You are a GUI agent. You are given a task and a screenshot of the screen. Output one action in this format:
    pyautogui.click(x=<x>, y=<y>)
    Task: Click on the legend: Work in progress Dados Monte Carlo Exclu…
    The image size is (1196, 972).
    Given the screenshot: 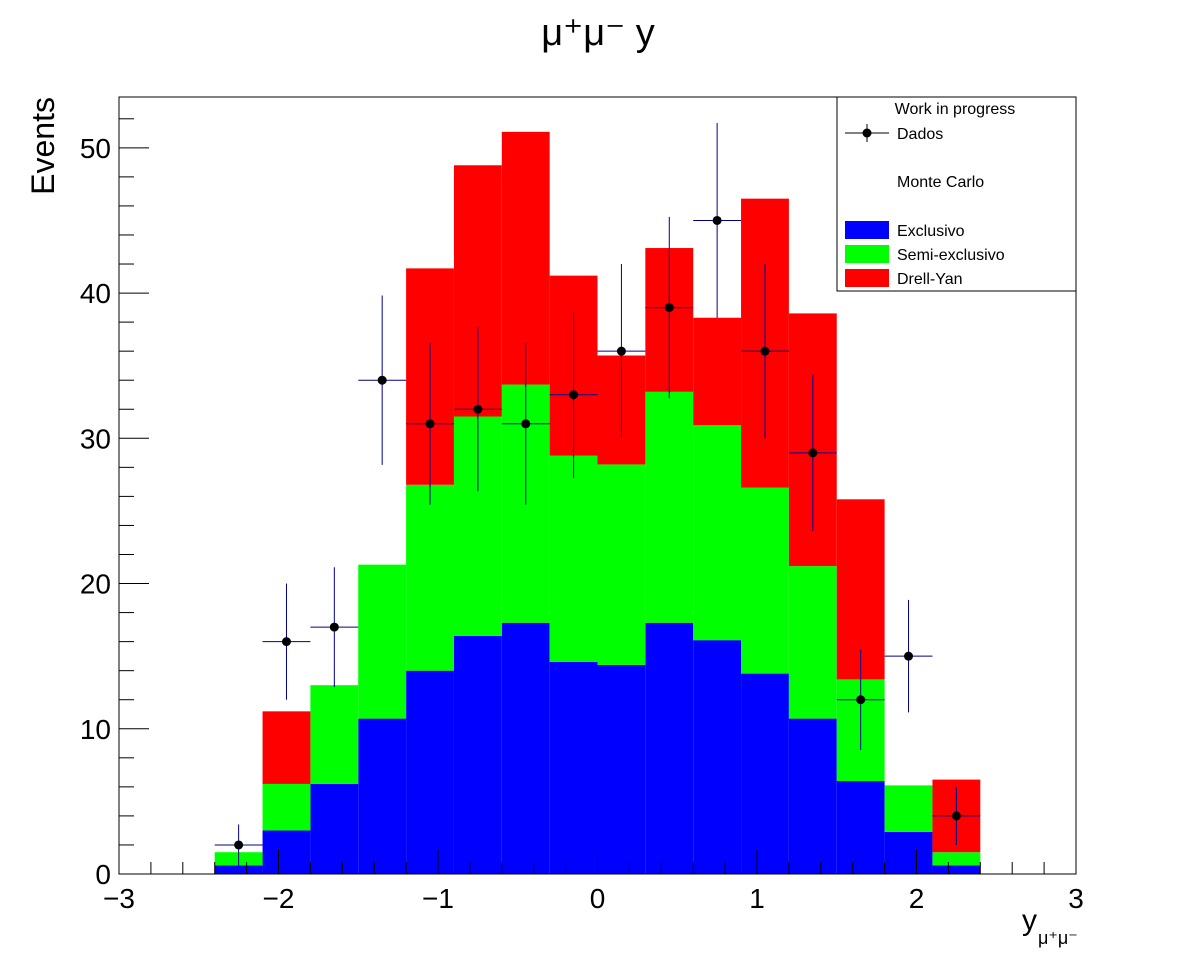 What is the action you would take?
    pyautogui.click(x=956, y=194)
    